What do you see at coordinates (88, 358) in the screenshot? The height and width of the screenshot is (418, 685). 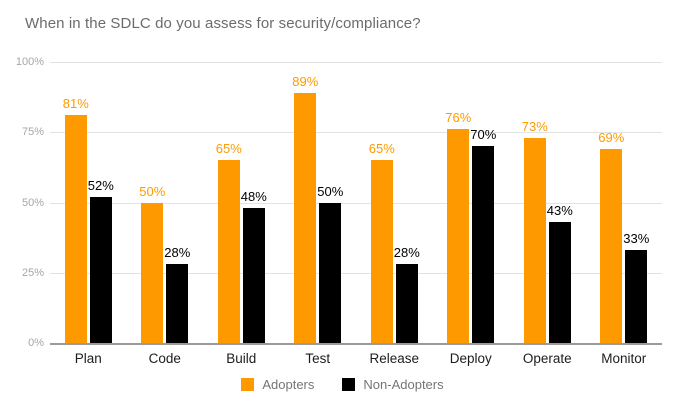 I see `x-axis-label-plan: Plan` at bounding box center [88, 358].